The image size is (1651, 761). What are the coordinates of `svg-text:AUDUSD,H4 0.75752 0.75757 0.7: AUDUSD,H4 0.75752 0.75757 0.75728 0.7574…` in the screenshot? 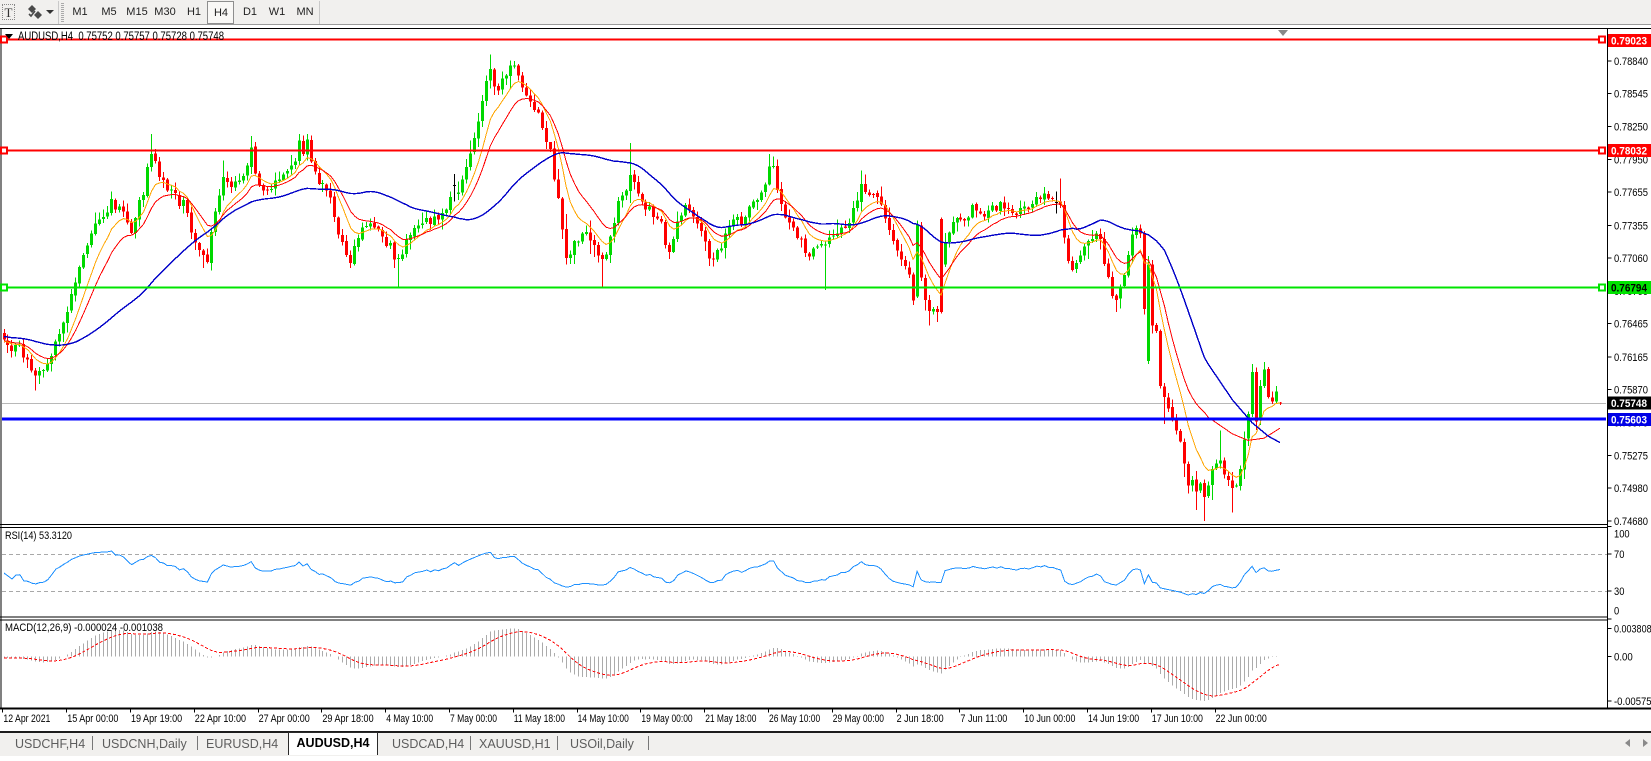 It's located at (121, 37).